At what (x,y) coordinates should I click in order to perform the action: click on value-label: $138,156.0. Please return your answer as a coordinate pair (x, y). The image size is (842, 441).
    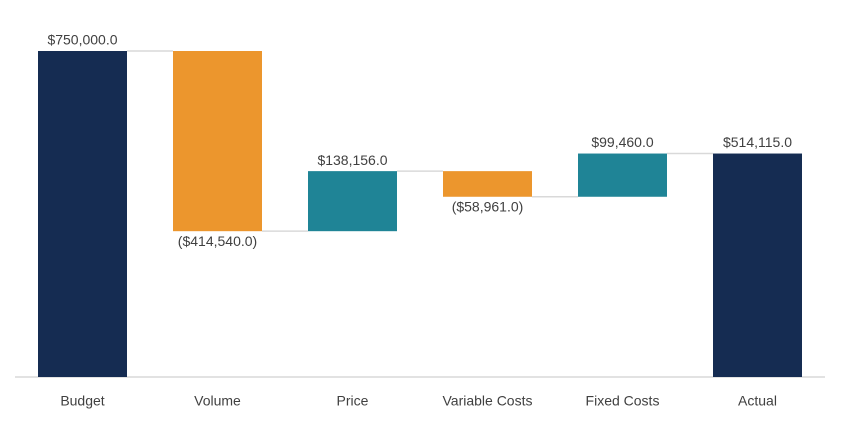
    Looking at the image, I should click on (352, 160).